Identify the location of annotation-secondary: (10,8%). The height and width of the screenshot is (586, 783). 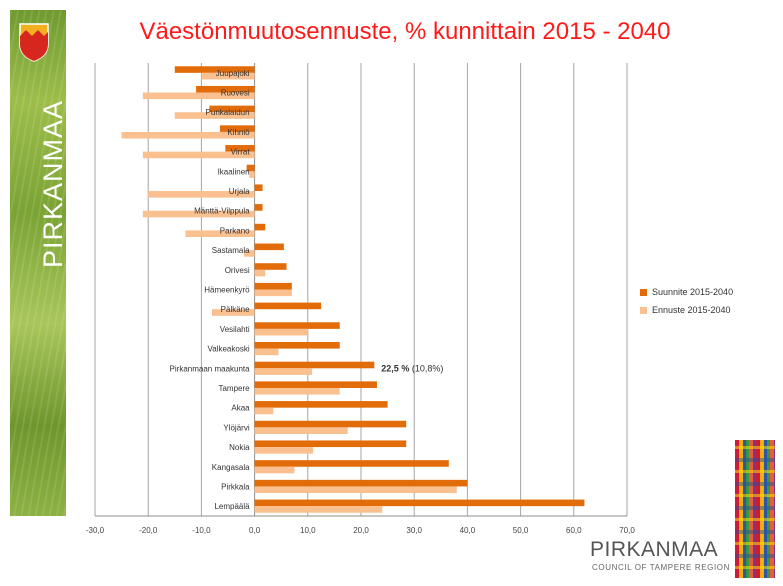
(426, 368).